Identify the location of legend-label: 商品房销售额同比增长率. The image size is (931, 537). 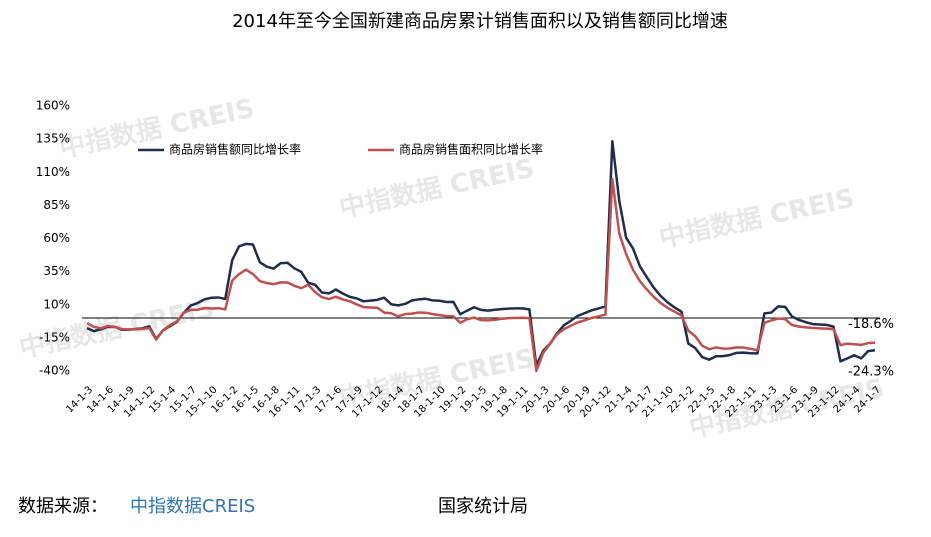
(235, 149).